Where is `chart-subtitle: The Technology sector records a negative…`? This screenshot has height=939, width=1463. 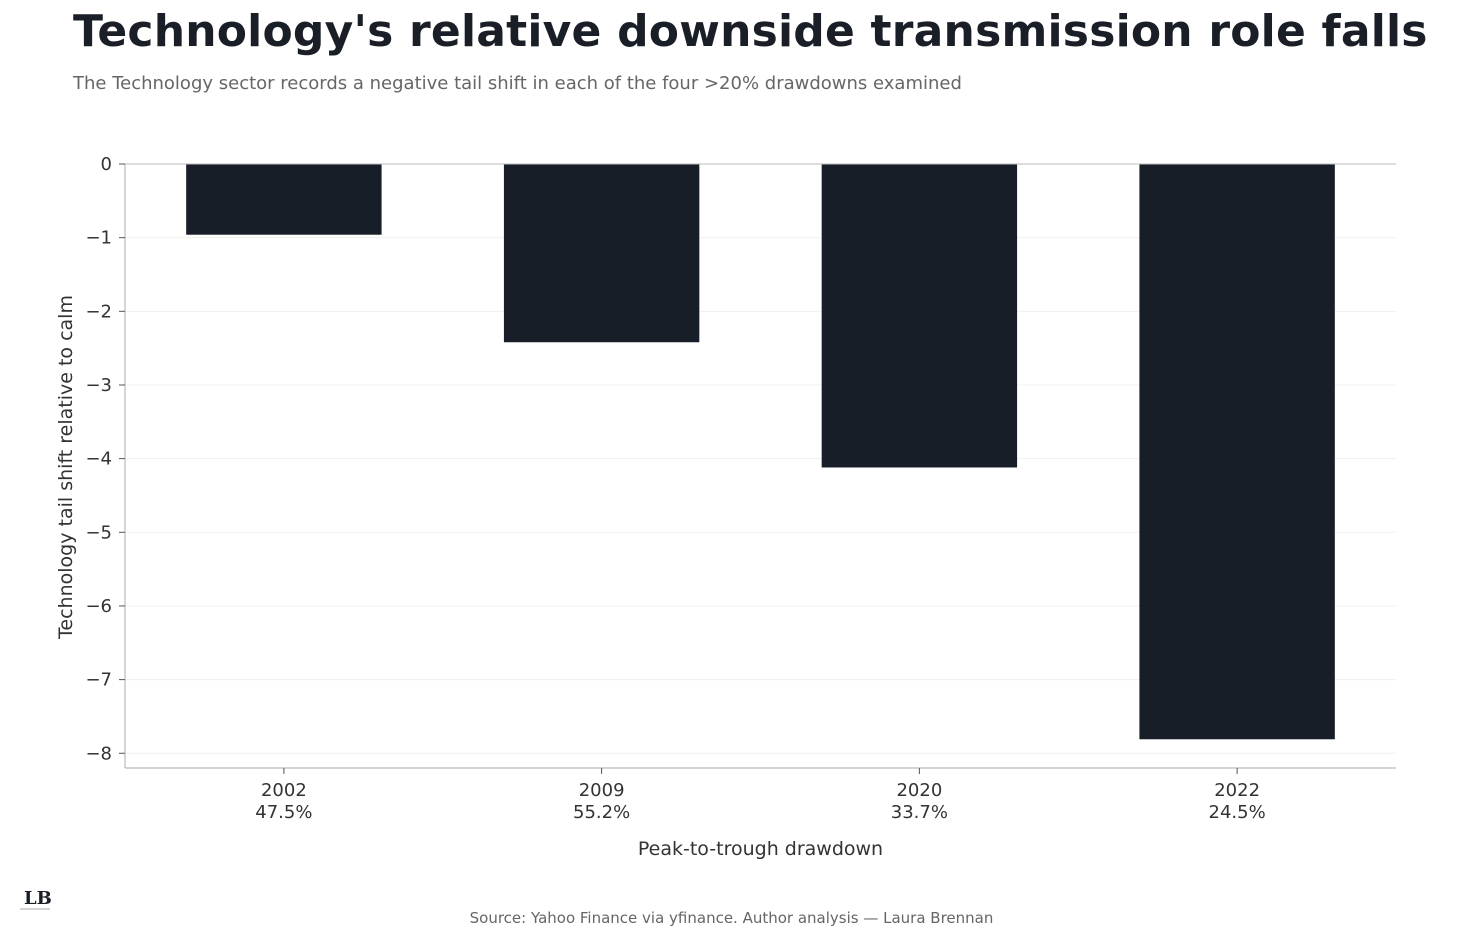 chart-subtitle: The Technology sector records a negative… is located at coordinates (517, 83).